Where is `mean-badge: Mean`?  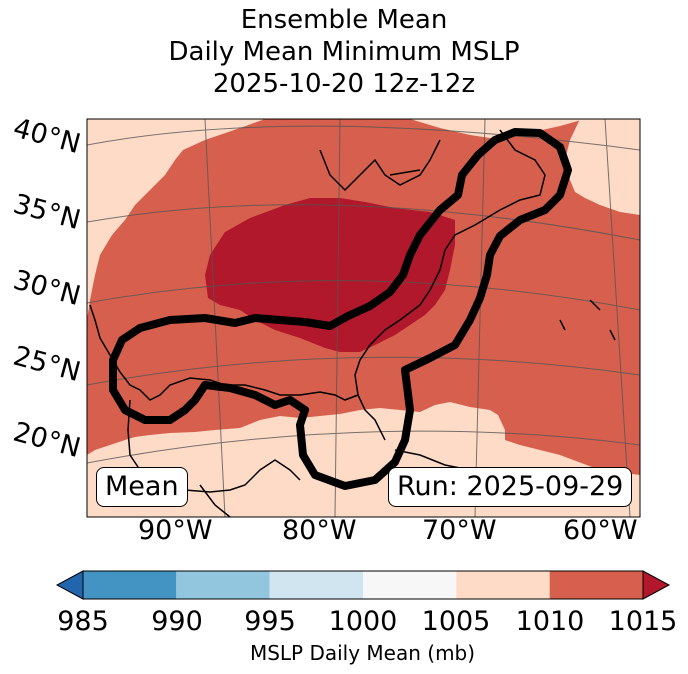
mean-badge: Mean is located at coordinates (142, 487).